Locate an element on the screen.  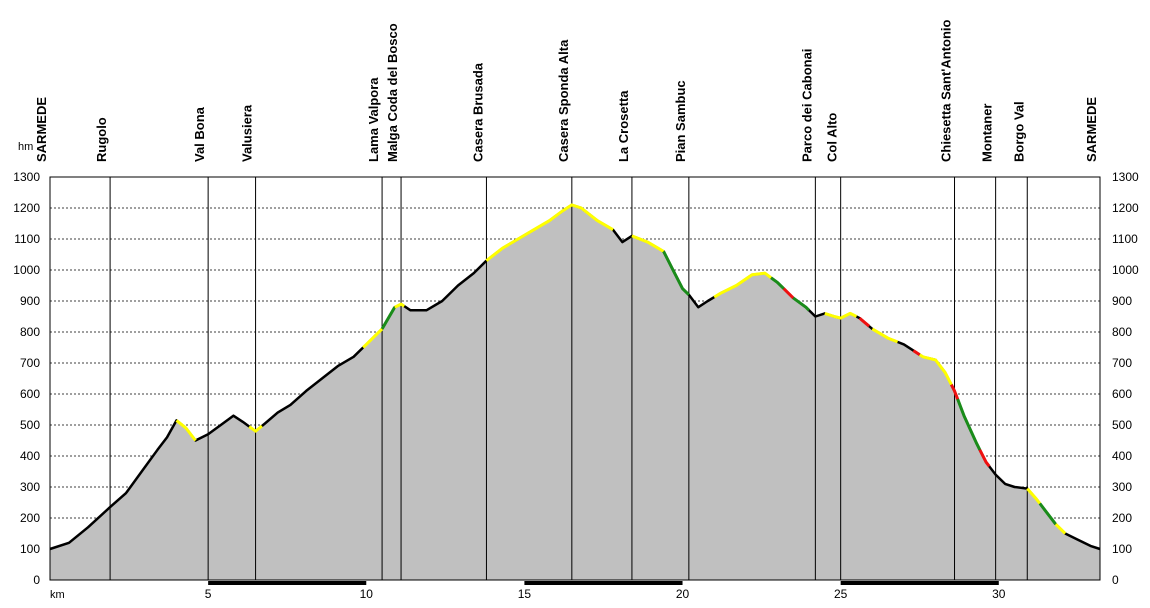
x-tick-label: 25 is located at coordinates (841, 594).